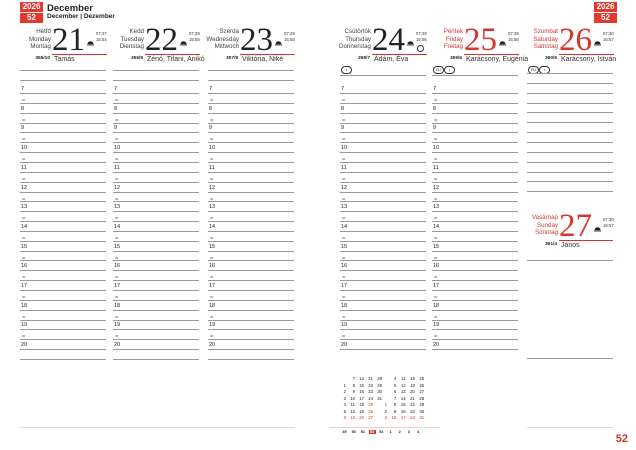 This screenshot has width=636, height=450. Describe the element at coordinates (353, 432) in the screenshot. I see `week-number-link: 50` at that location.